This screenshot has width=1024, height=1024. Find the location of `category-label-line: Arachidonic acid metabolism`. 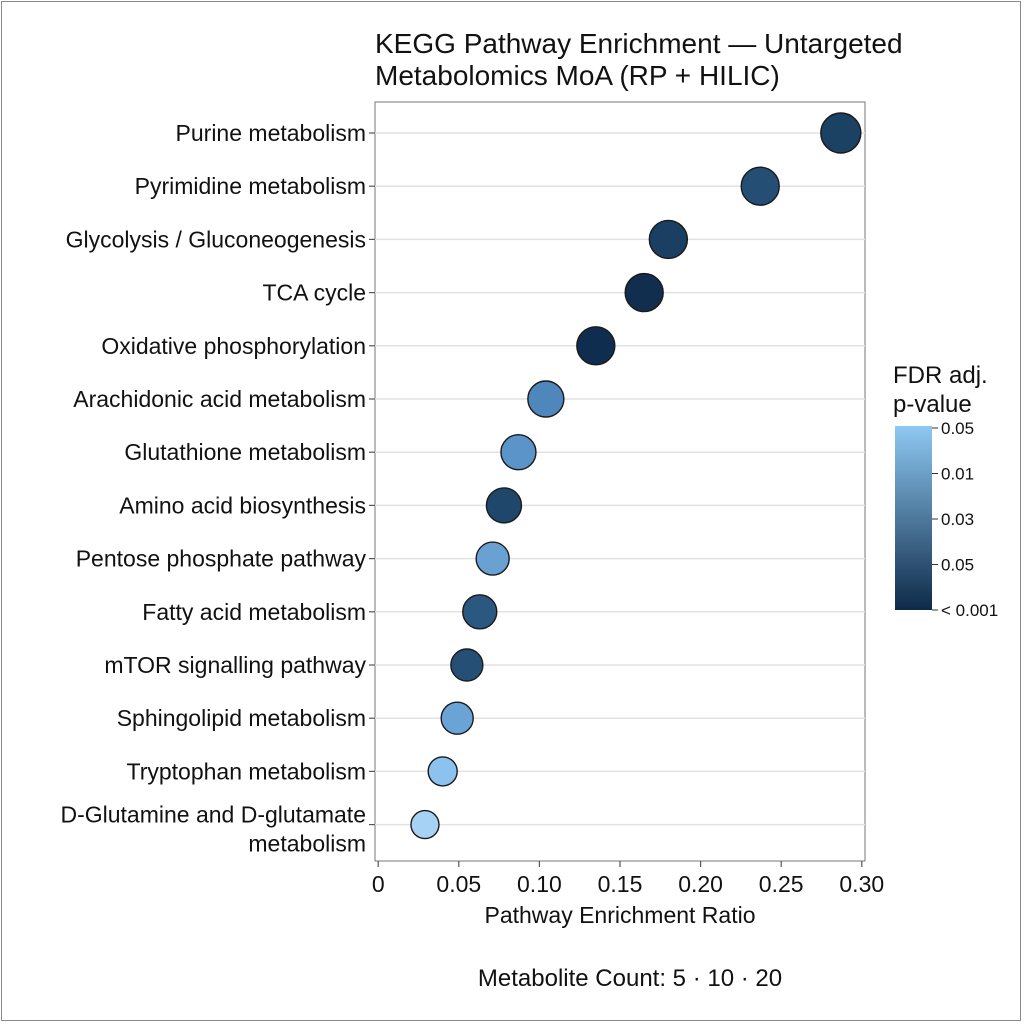

category-label-line: Arachidonic acid metabolism is located at coordinates (219, 399).